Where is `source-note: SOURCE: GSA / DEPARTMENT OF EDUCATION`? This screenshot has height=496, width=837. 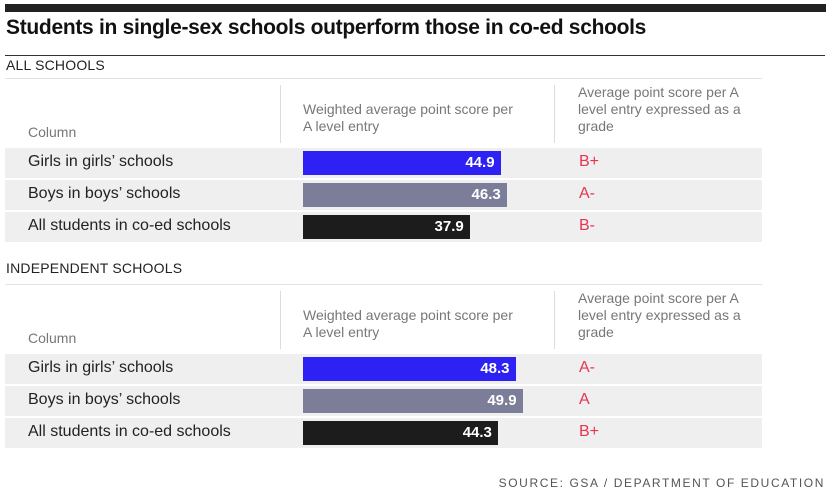
source-note: SOURCE: GSA / DEPARTMENT OF EDUCATION is located at coordinates (661, 483).